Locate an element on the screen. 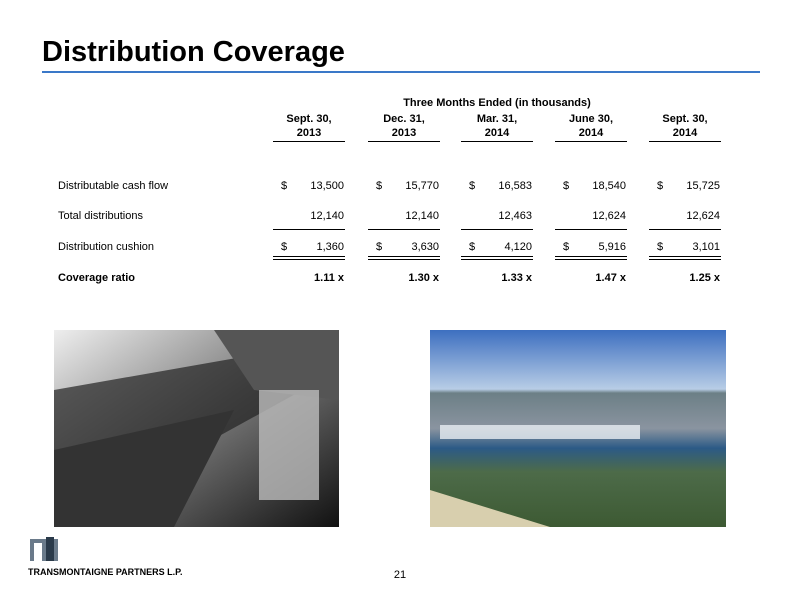 This screenshot has height=600, width=800. cell-value: 1.11 x is located at coordinates (329, 278).